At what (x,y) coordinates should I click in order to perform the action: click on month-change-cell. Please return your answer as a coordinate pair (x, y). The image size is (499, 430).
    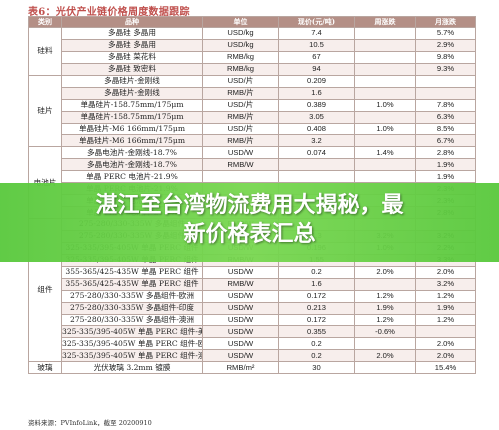
    Looking at the image, I should click on (445, 81).